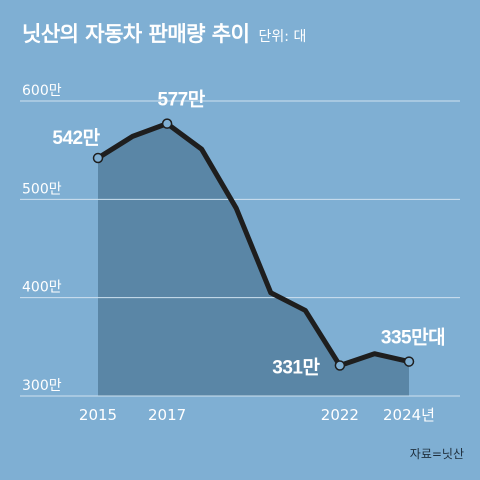 This screenshot has width=480, height=480. What do you see at coordinates (42, 91) in the screenshot?
I see `y-tick-label: 600만` at bounding box center [42, 91].